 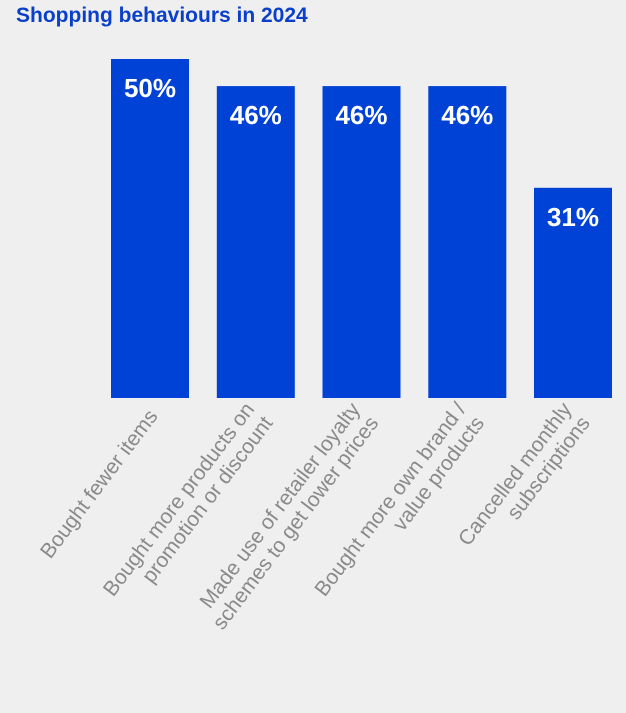 I want to click on value-label-3: 46%, so click(x=361, y=115).